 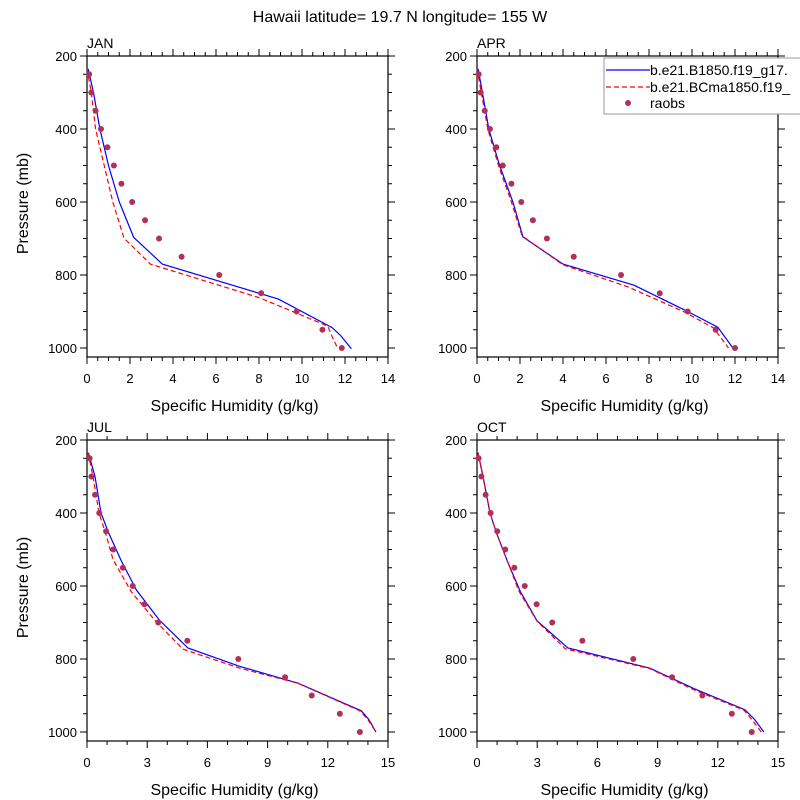 I want to click on legend-box, so click(x=701, y=86).